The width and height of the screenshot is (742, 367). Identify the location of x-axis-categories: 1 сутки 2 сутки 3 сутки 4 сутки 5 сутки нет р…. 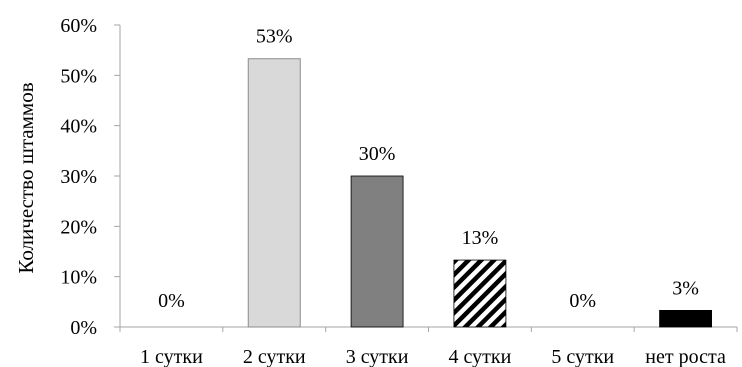
(428, 347).